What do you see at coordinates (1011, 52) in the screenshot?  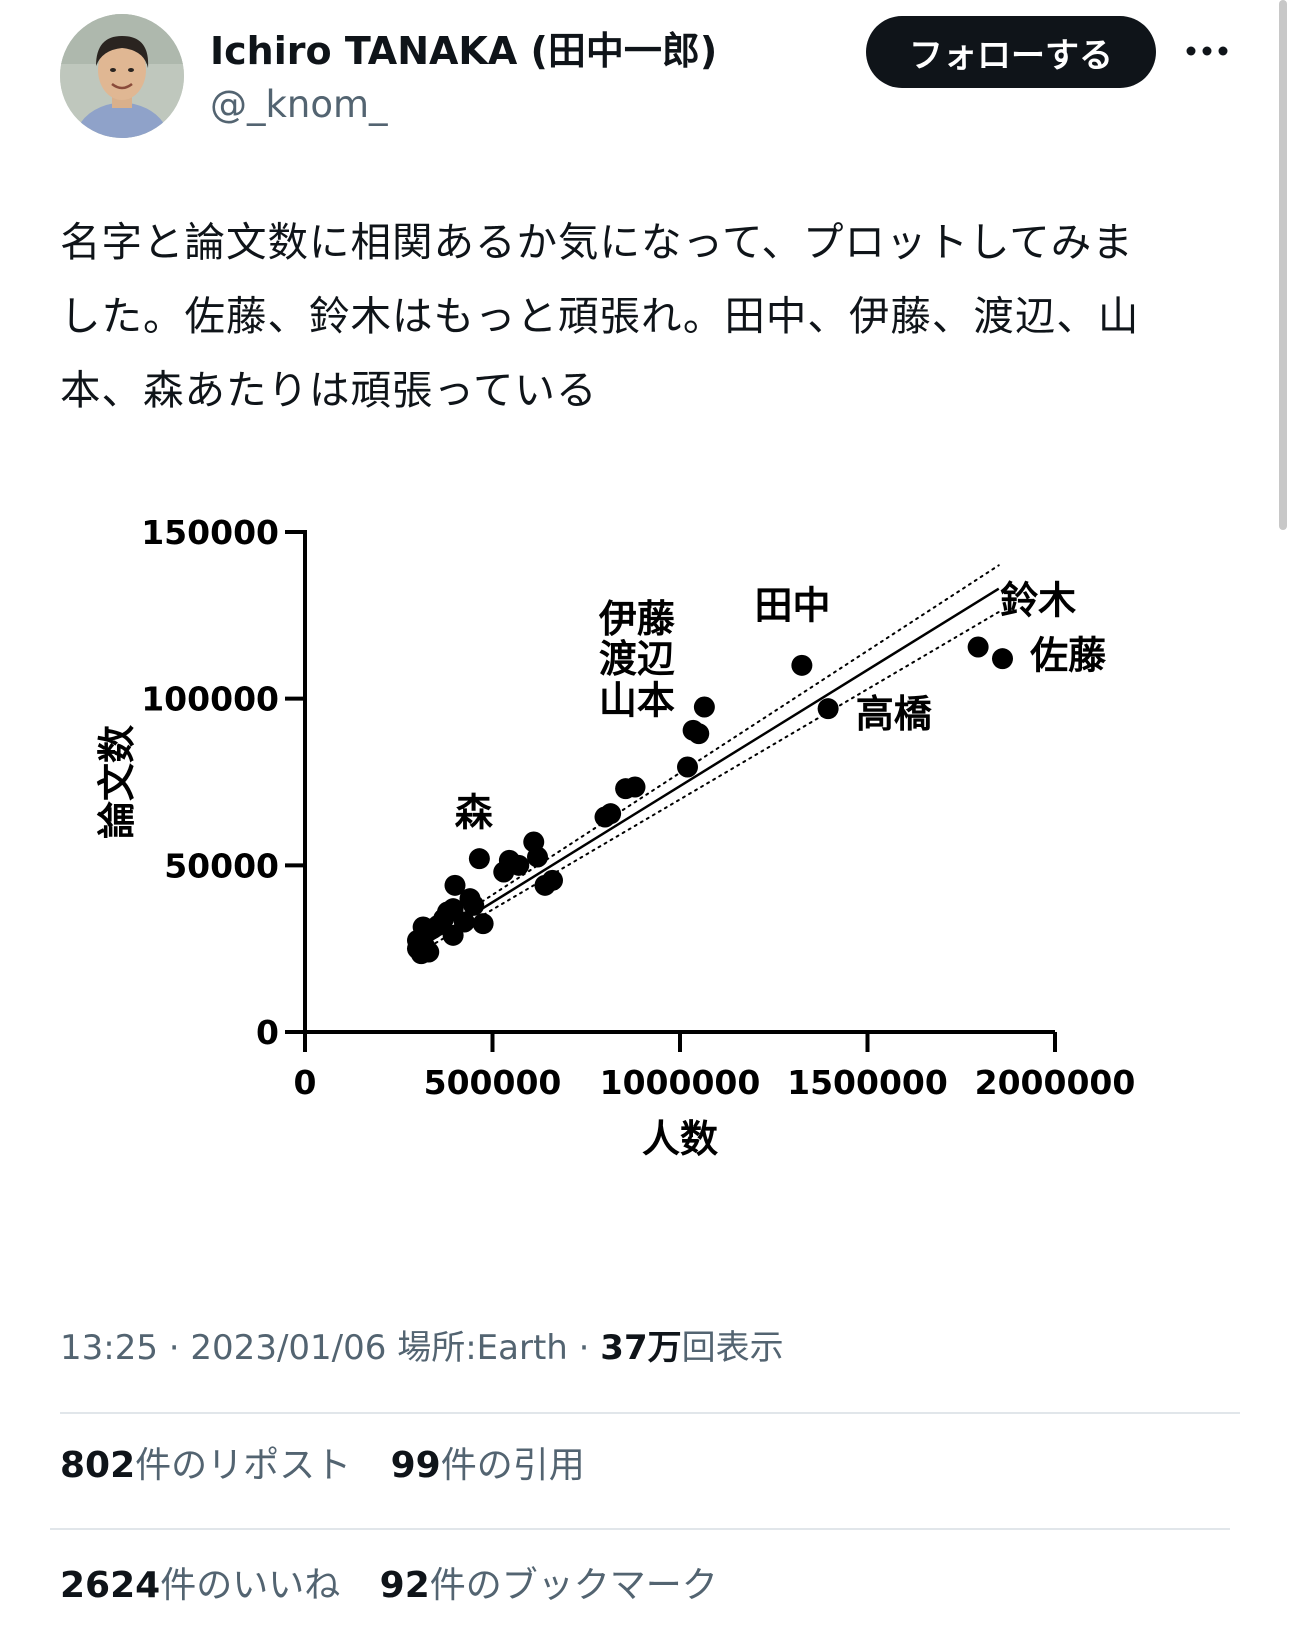 I see `follow-button: フォローする` at bounding box center [1011, 52].